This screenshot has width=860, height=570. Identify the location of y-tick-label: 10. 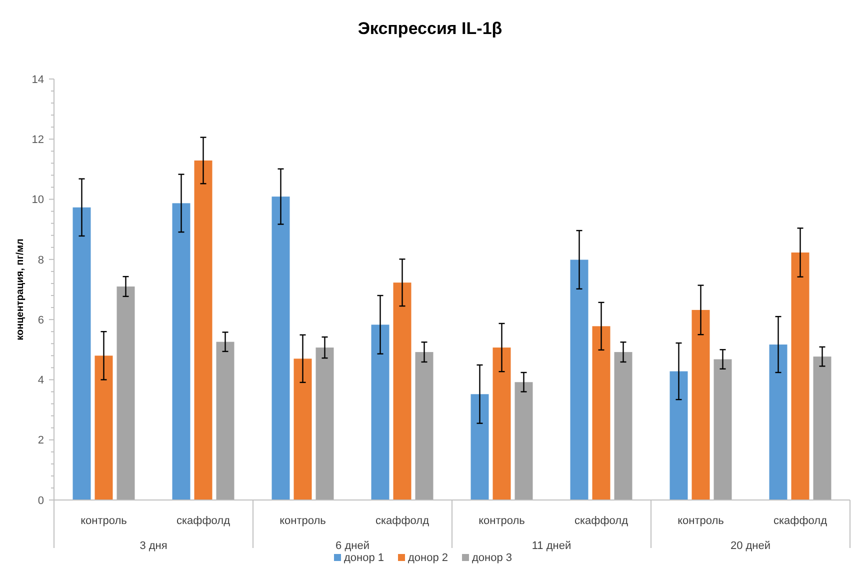
(38, 200).